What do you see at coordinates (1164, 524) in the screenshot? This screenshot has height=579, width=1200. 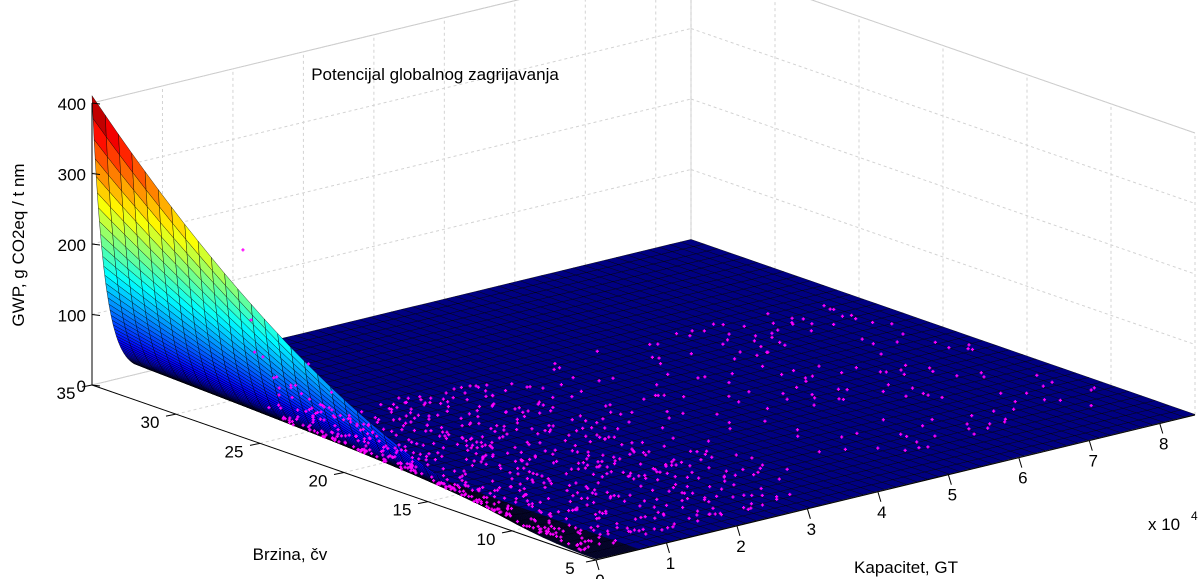 I see `x-axis-multiplier: x 10` at bounding box center [1164, 524].